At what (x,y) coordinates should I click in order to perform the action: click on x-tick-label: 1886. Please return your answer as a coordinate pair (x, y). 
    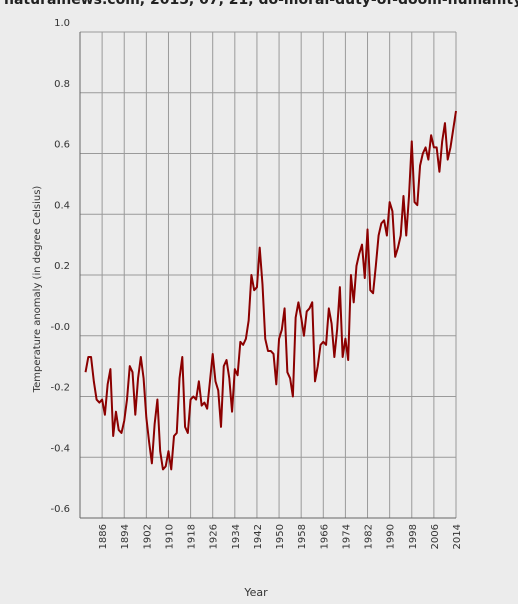
    Looking at the image, I should click on (103, 536).